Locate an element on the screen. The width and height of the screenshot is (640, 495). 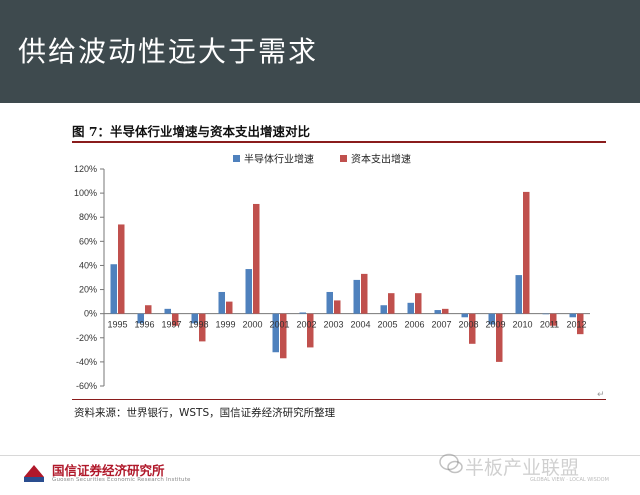
source-rule is located at coordinates (339, 399).